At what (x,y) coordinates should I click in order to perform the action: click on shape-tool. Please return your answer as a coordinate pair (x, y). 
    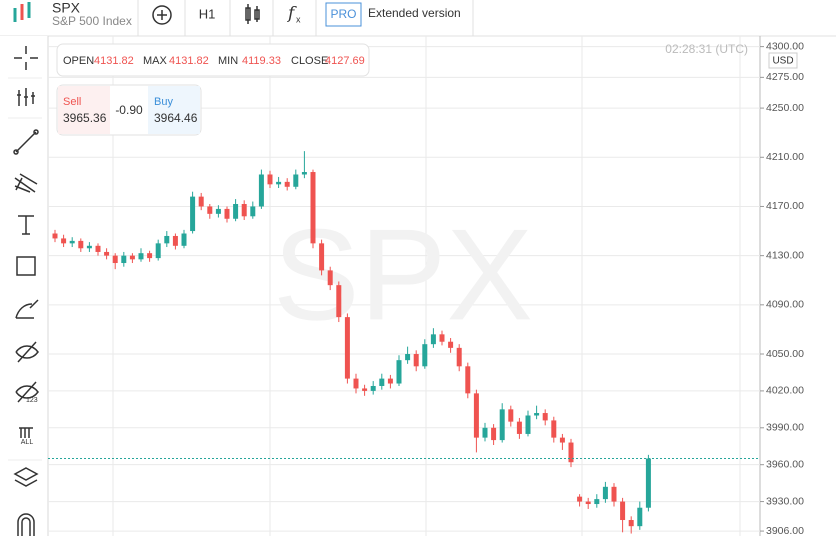
    Looking at the image, I should click on (26, 266).